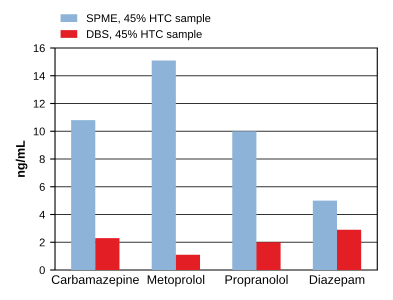  Describe the element at coordinates (39, 104) in the screenshot. I see `y-tick-label: 12` at that location.